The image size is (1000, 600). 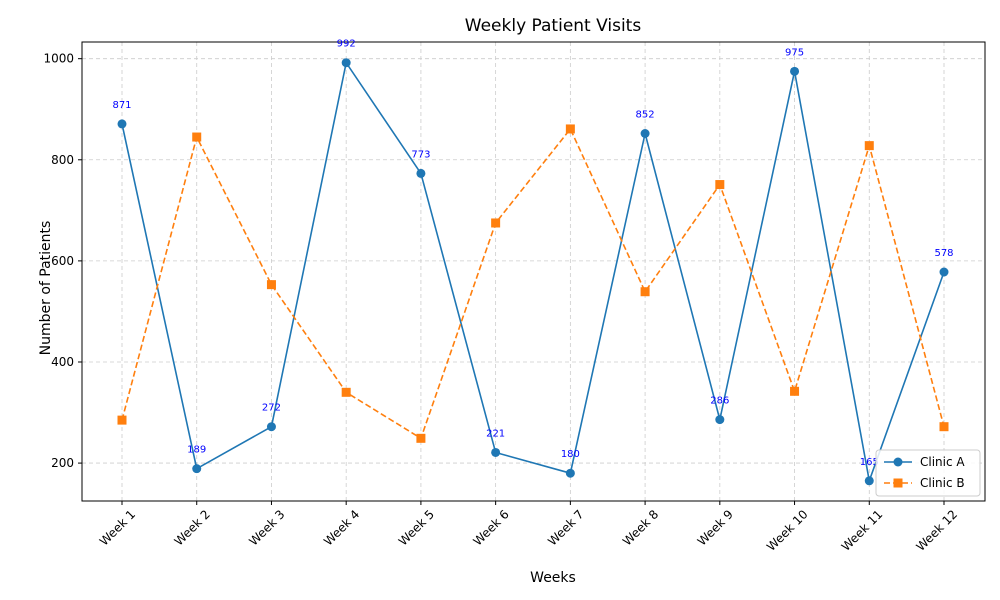 I want to click on data-label: 165, so click(x=869, y=462).